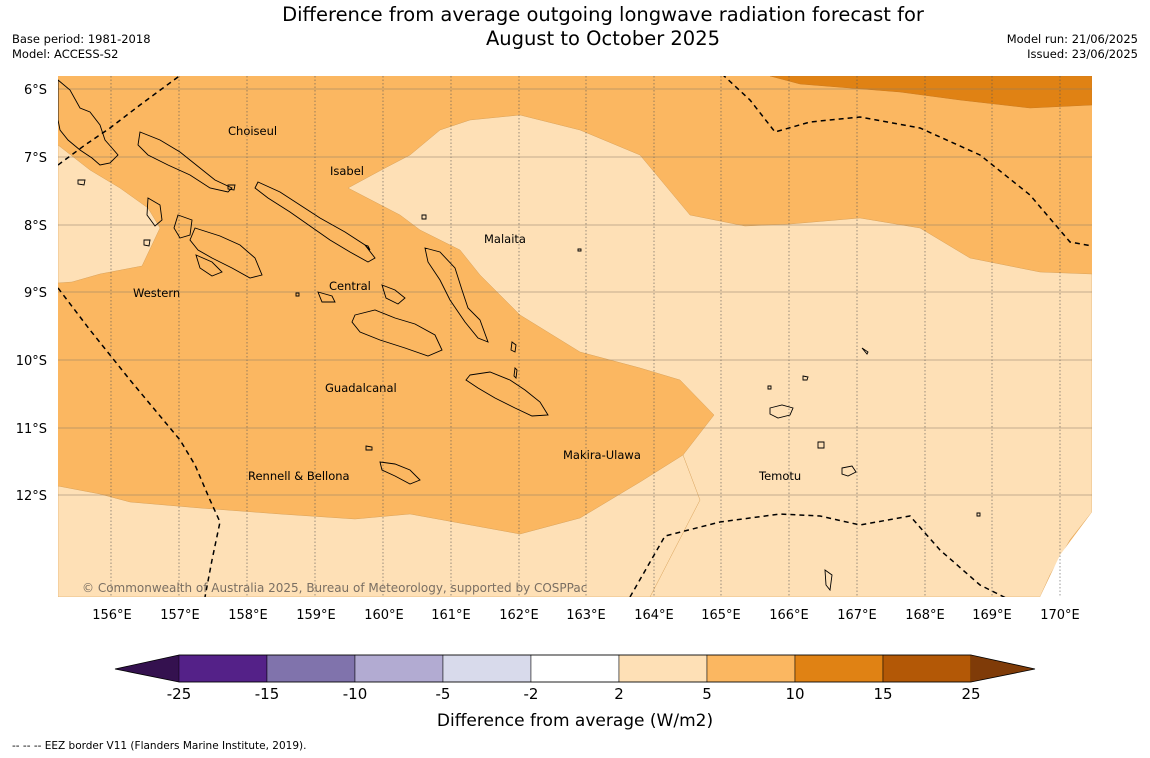  Describe the element at coordinates (81, 182) in the screenshot. I see `shortland-islands-coastline` at that location.